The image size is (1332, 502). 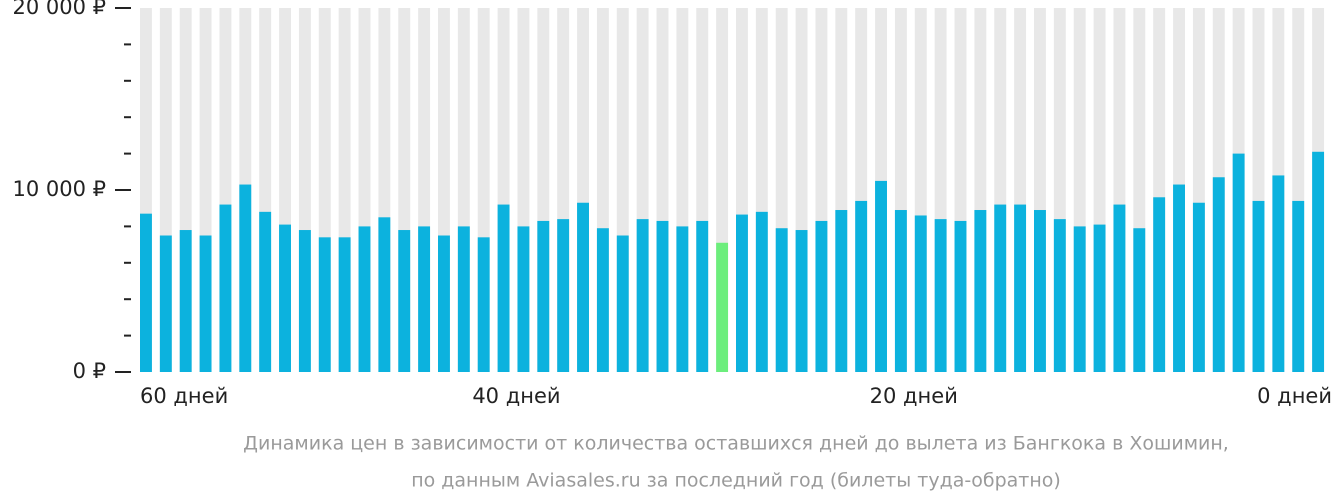 I want to click on x-tick-label: 20 дней, so click(x=914, y=396).